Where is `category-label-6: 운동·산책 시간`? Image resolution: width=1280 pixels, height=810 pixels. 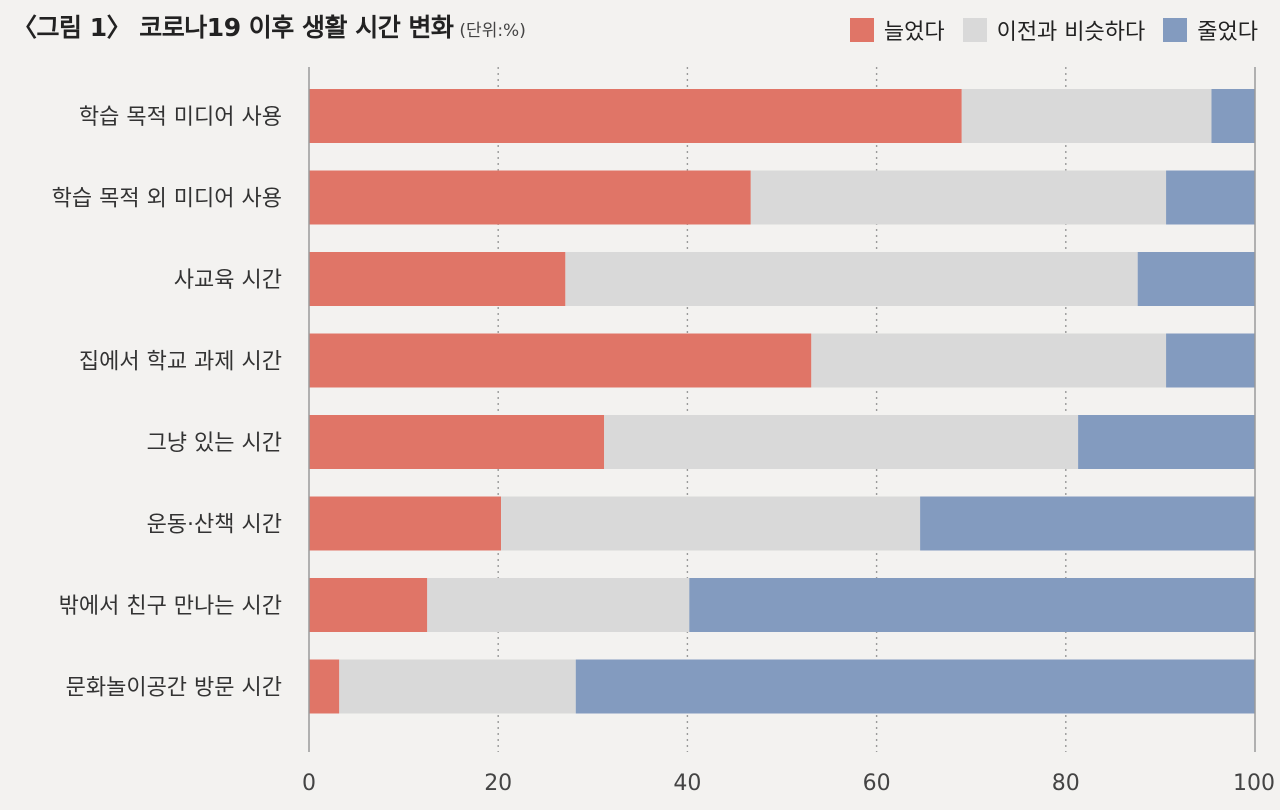
category-label-6: 운동·산책 시간 is located at coordinates (214, 525).